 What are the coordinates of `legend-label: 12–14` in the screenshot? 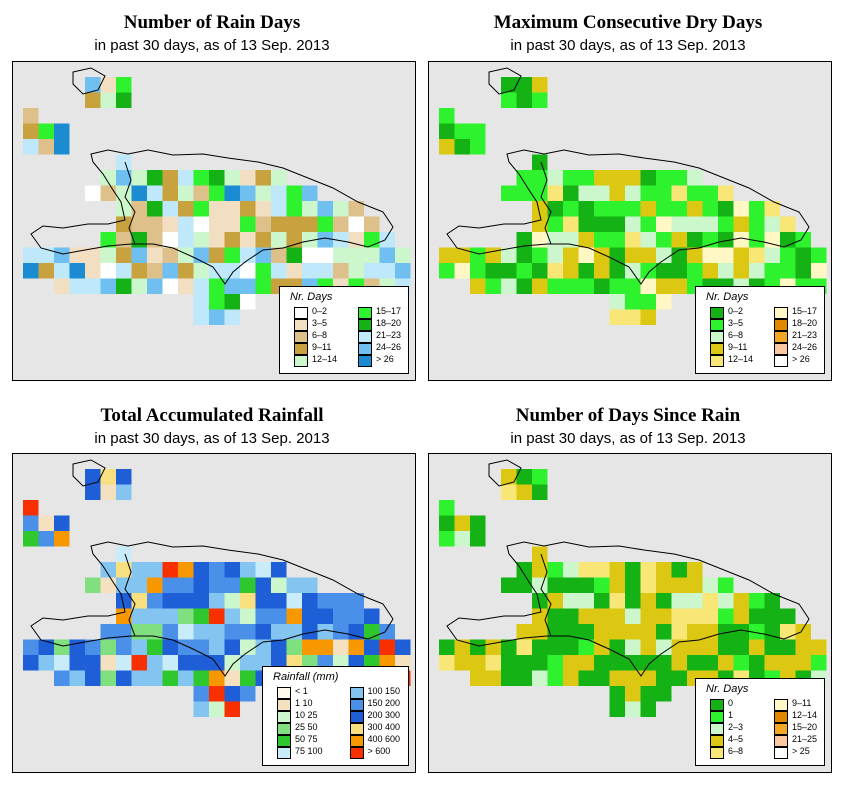 It's located at (325, 359).